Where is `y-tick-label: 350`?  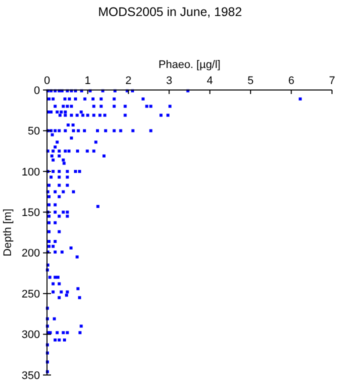
y-tick-label: 350 is located at coordinates (31, 376).